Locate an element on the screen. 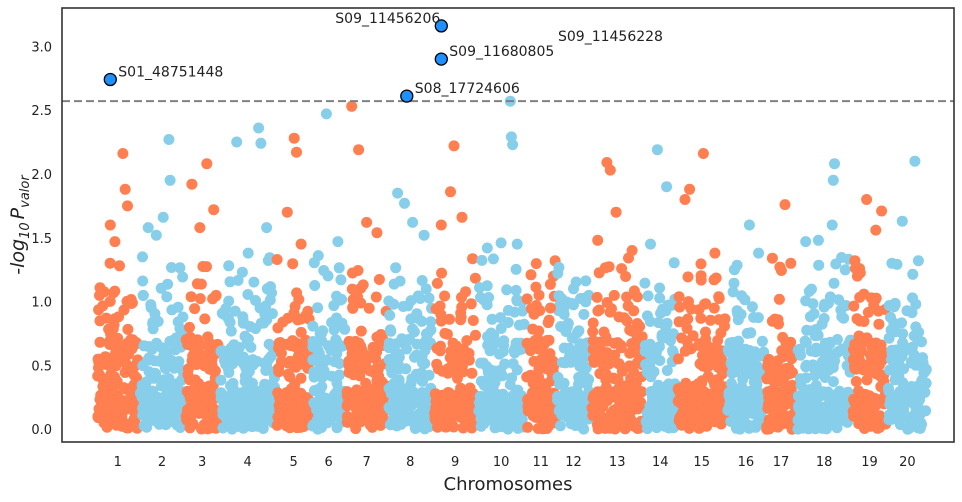 This screenshot has width=962, height=502. significant-snp-point is located at coordinates (407, 96).